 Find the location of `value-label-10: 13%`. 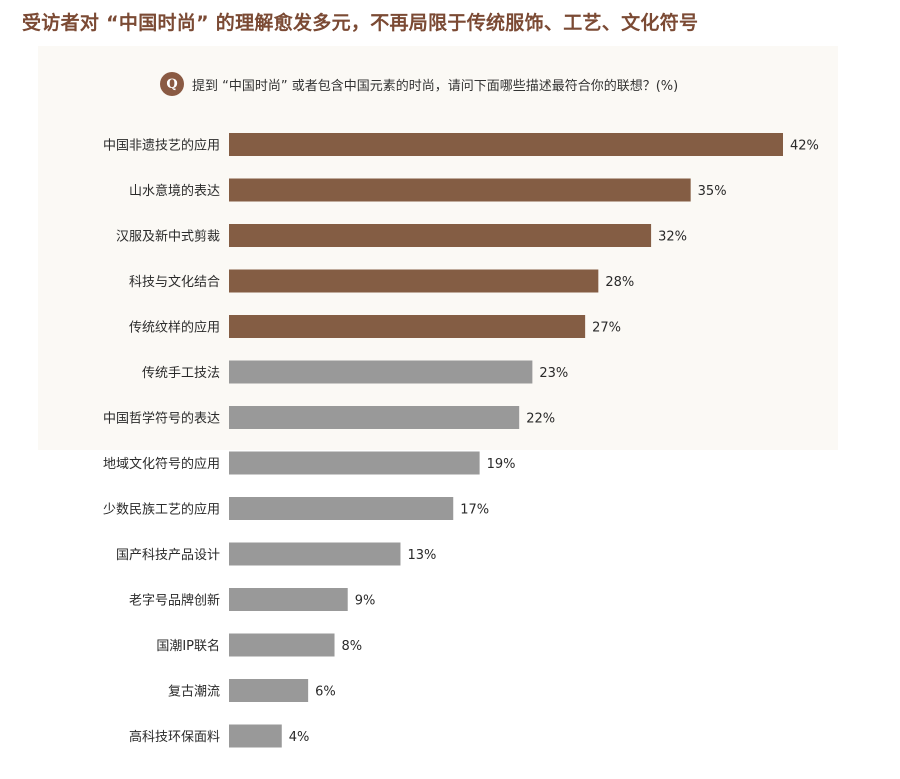

value-label-10: 13% is located at coordinates (421, 555).